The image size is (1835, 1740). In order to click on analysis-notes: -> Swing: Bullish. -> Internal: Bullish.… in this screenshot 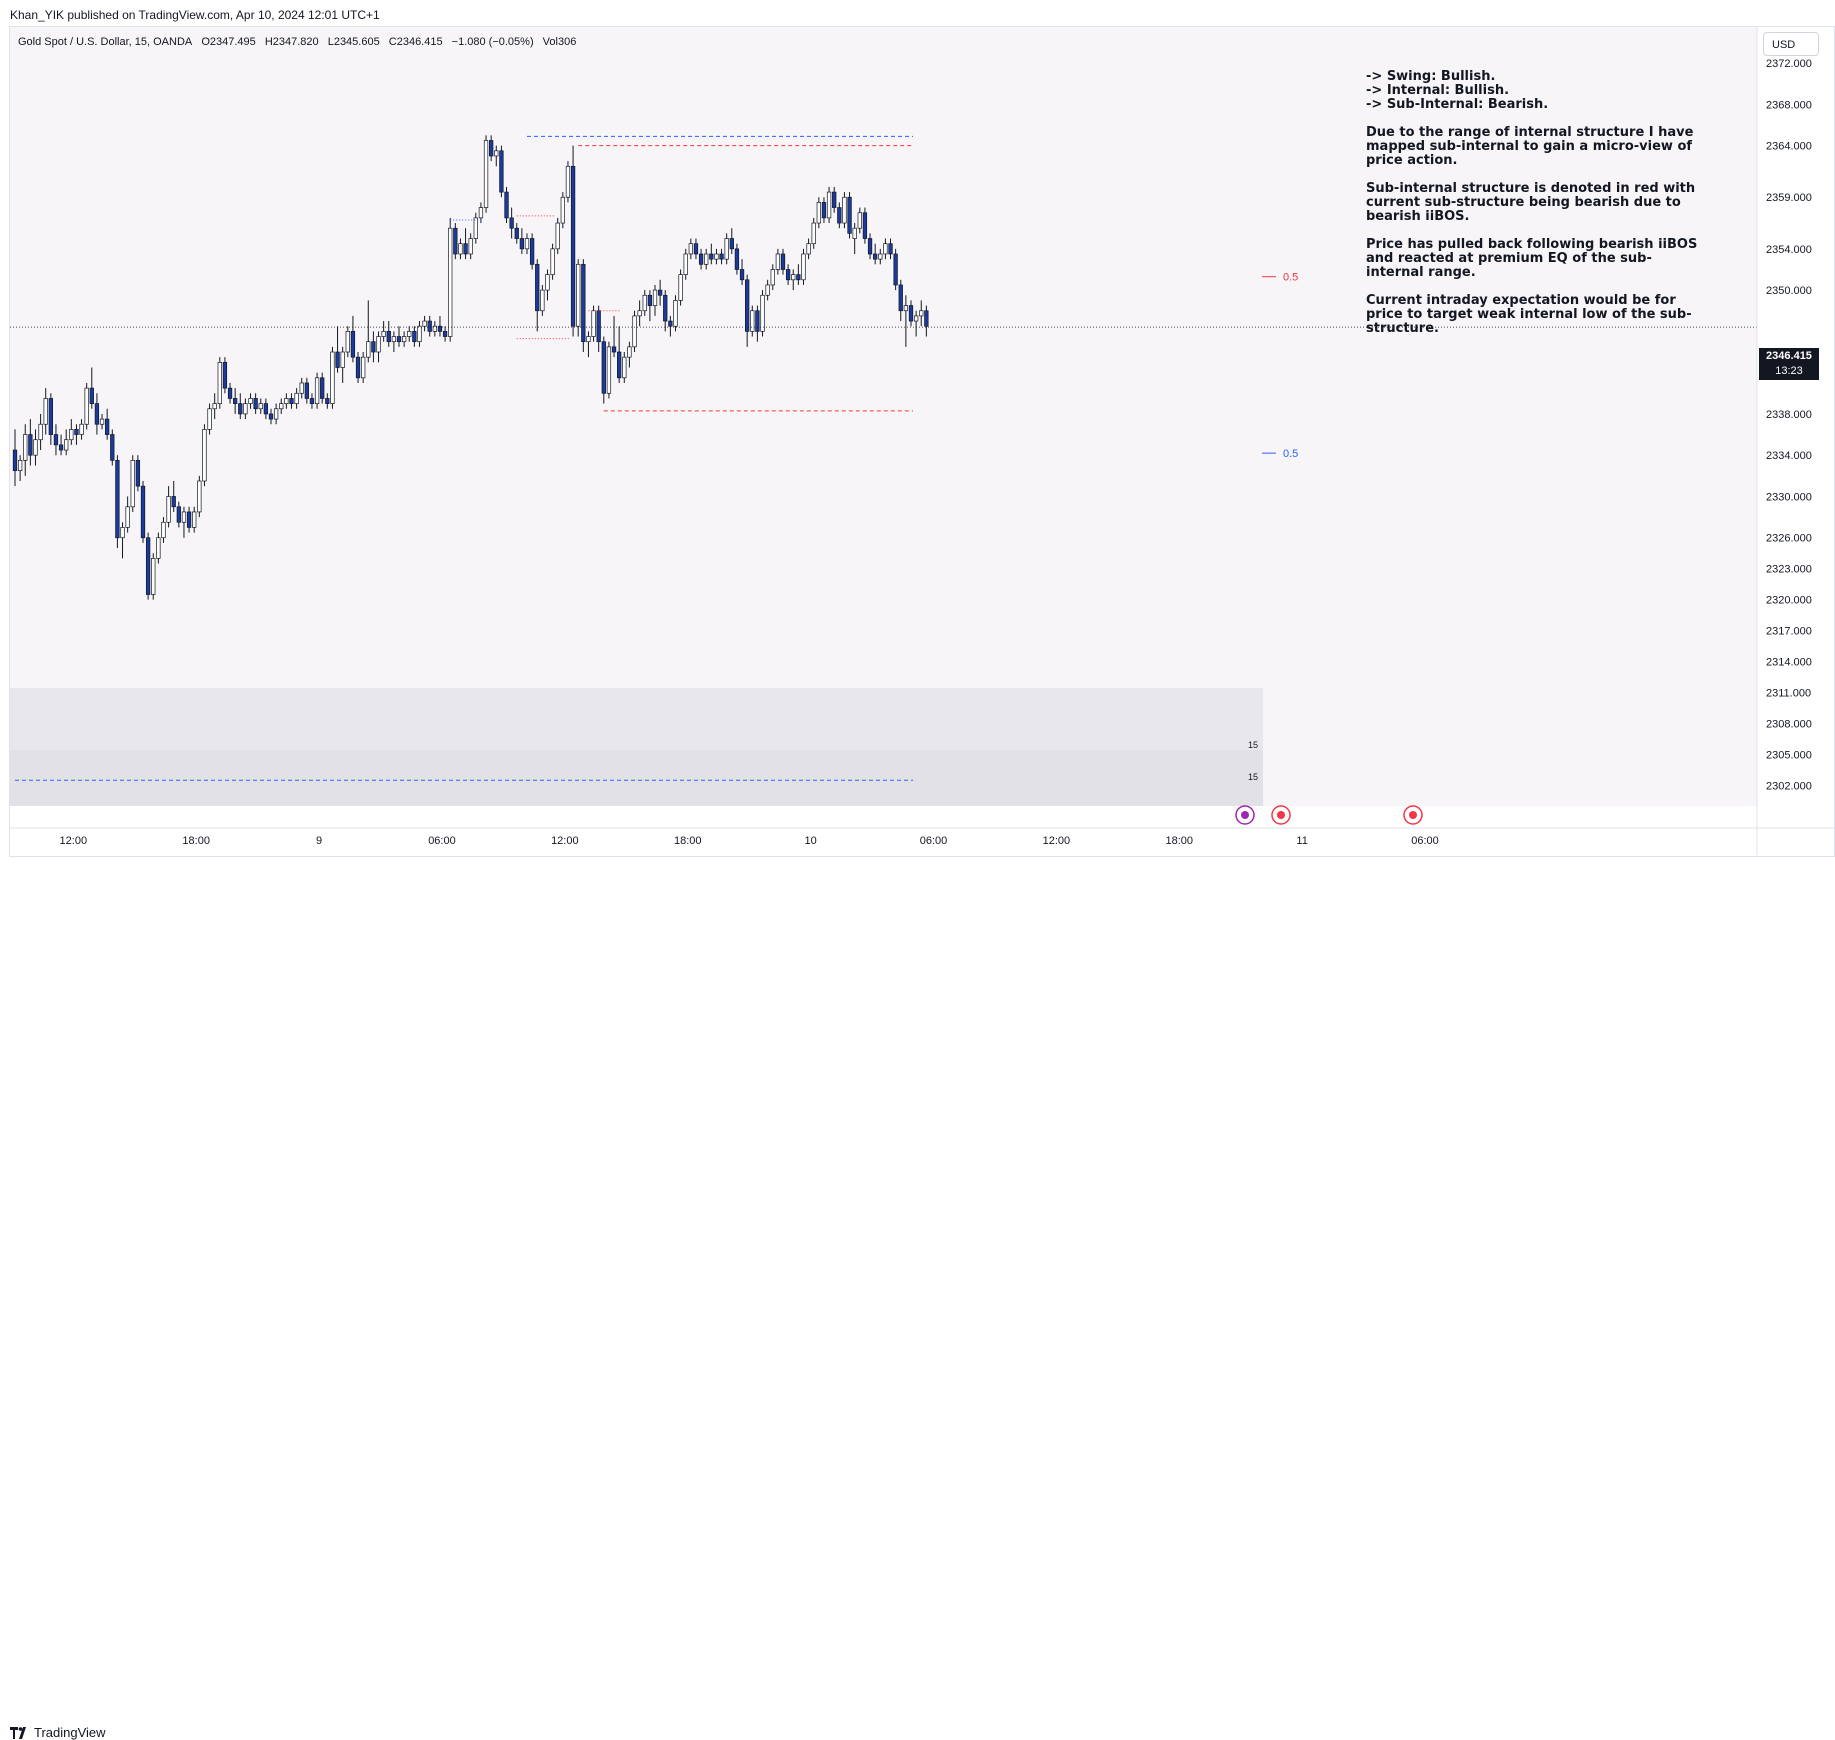, I will do `click(1536, 210)`.